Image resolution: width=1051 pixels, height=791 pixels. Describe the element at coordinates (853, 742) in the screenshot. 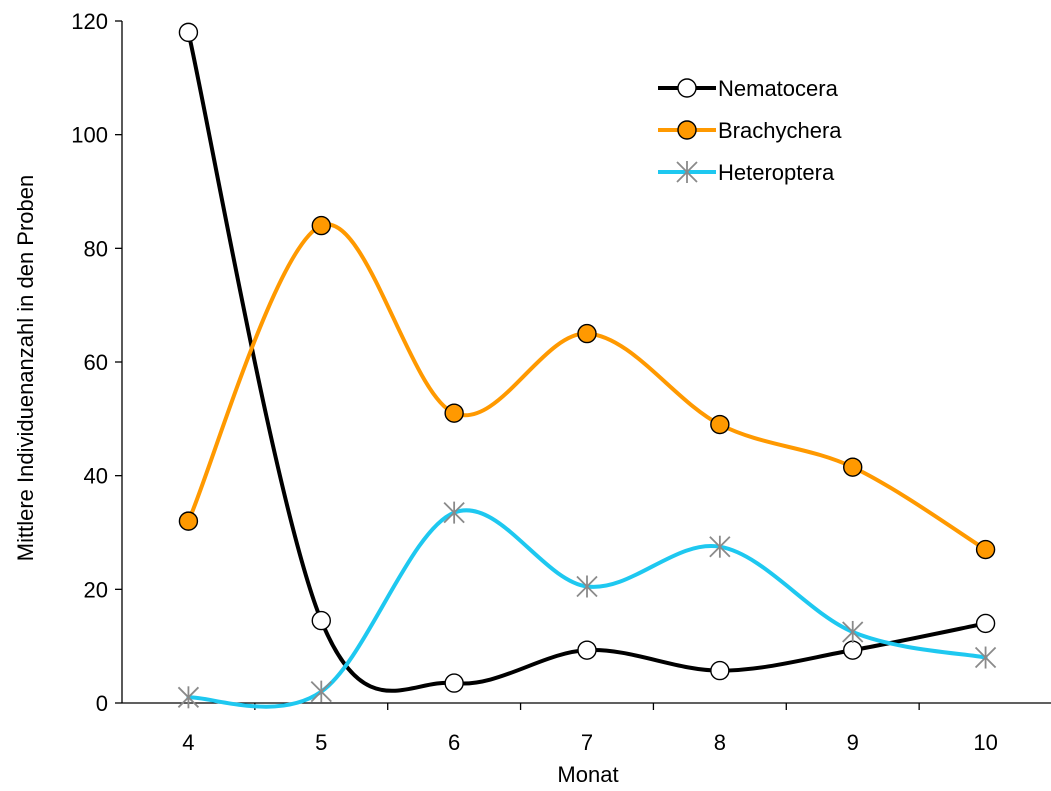

I see `x-tick-label: 9` at that location.